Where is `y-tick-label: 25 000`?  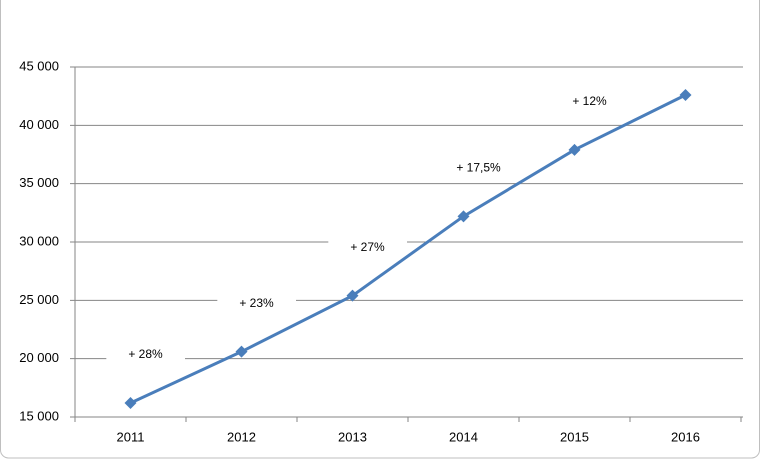
y-tick-label: 25 000 is located at coordinates (39, 299).